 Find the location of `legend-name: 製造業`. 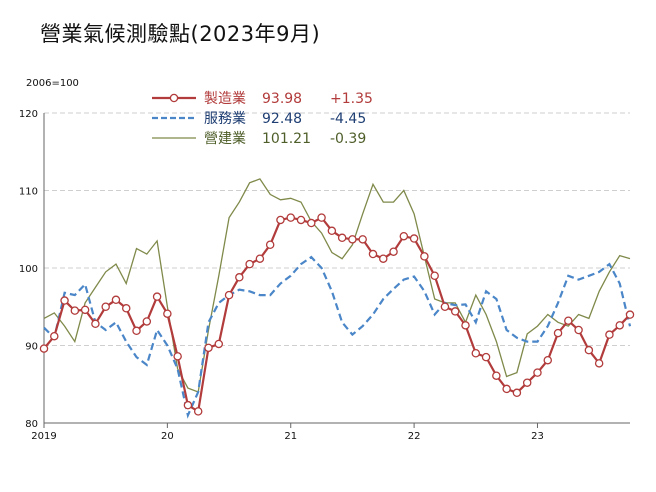

legend-name: 製造業 is located at coordinates (225, 99).